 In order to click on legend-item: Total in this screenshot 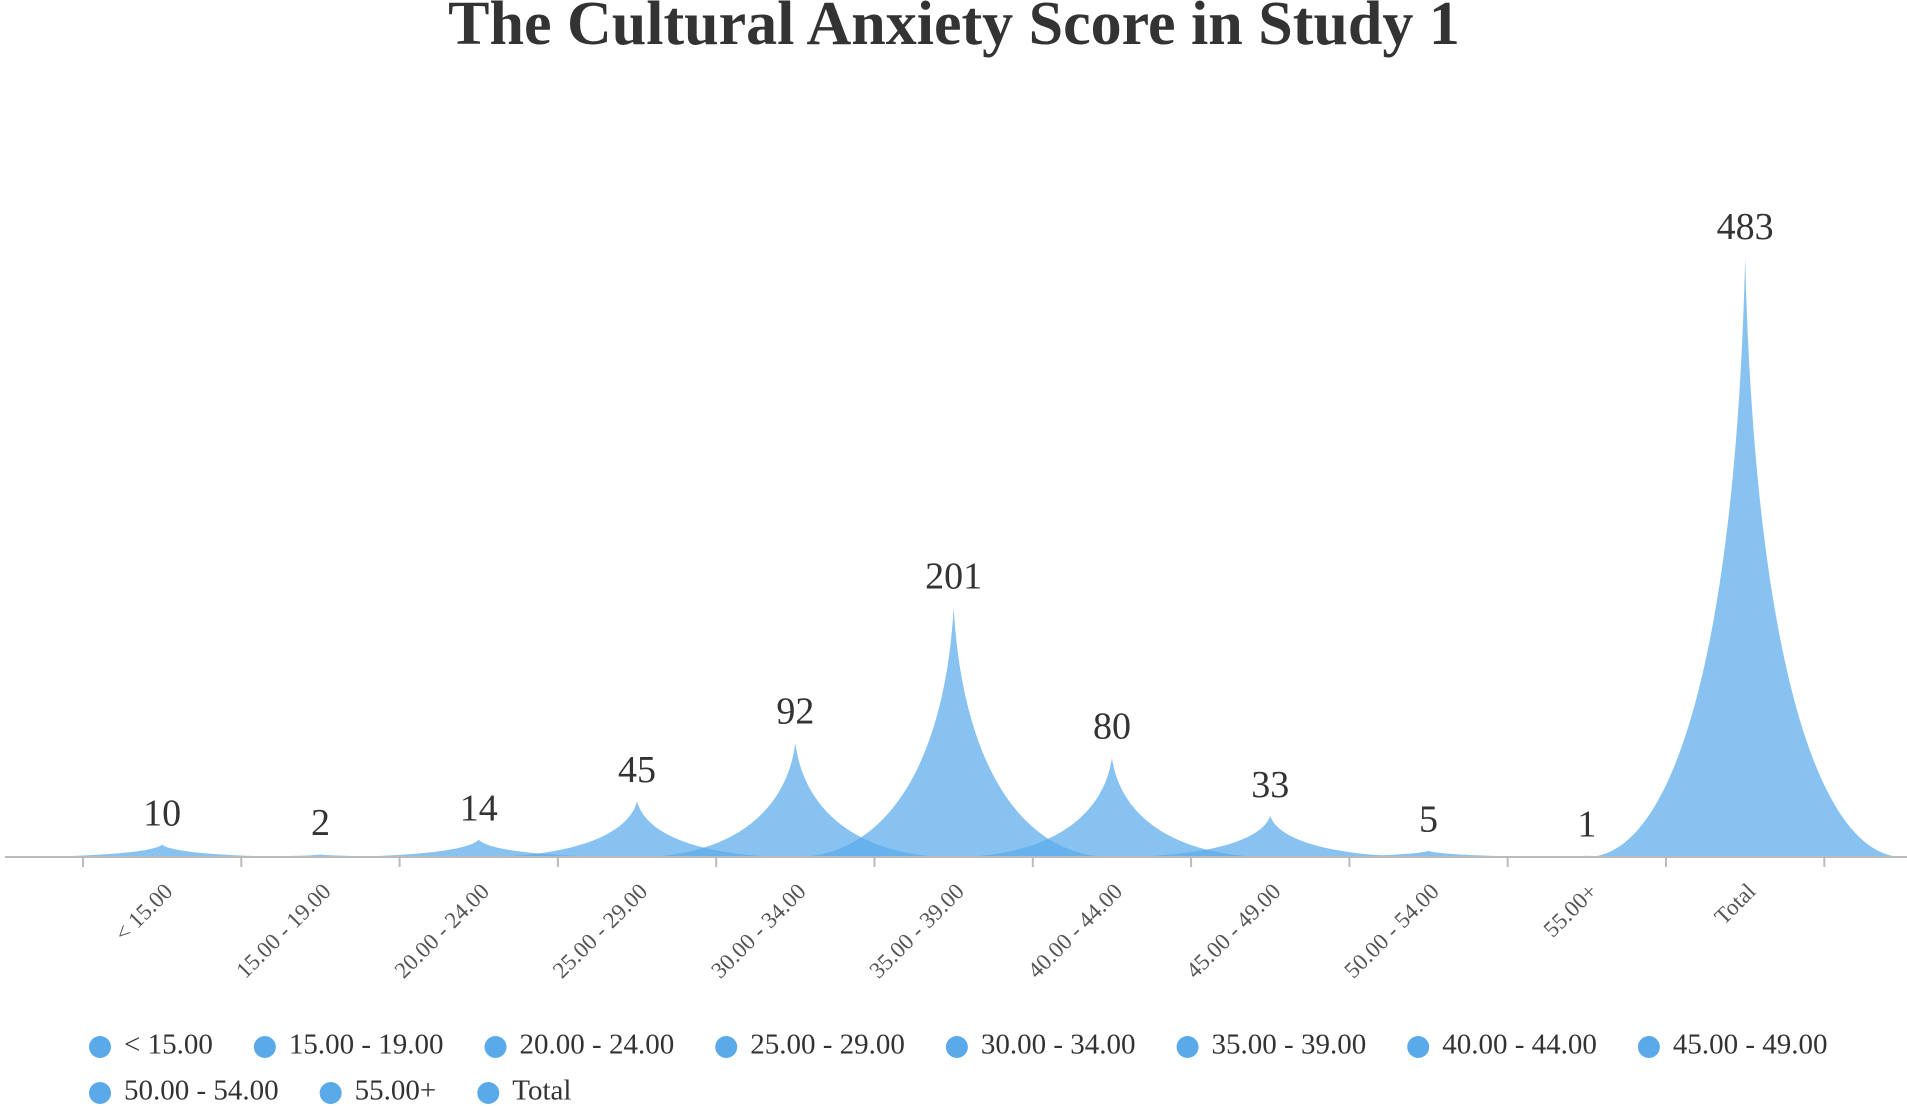, I will do `click(524, 1091)`.